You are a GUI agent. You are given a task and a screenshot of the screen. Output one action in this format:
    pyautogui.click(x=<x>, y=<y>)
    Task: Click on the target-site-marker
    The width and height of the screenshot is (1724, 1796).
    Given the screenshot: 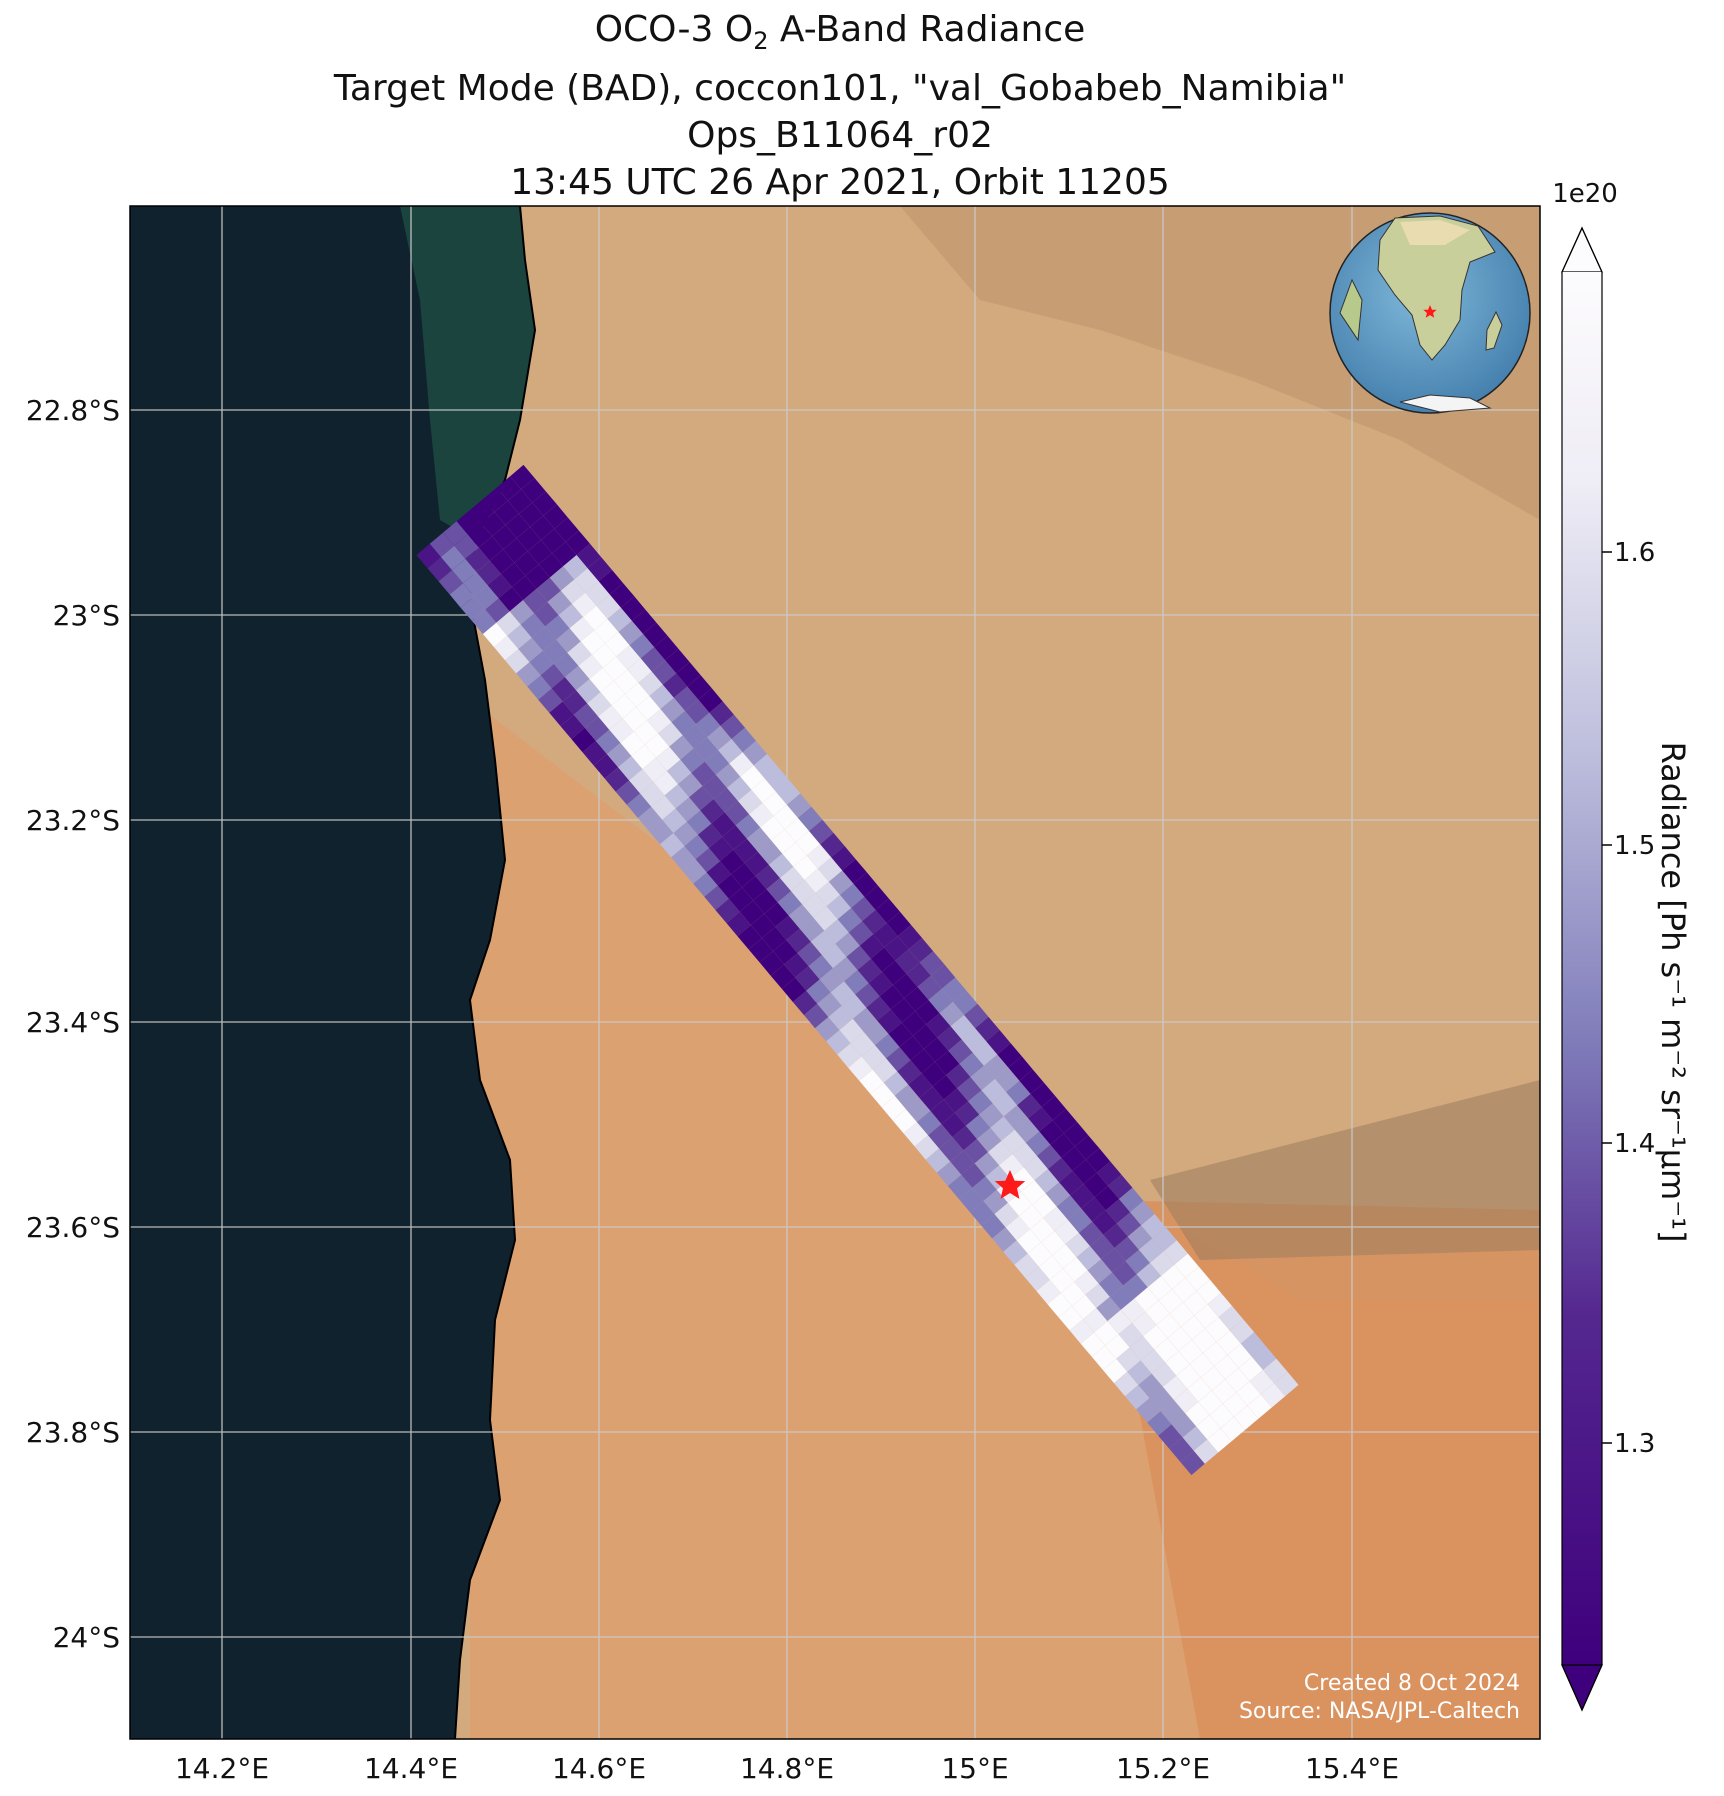 What is the action you would take?
    pyautogui.click(x=1010, y=1184)
    